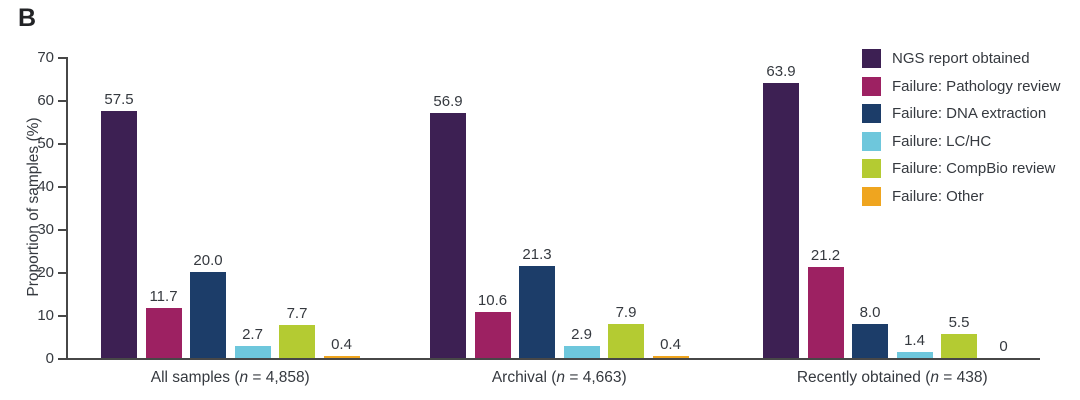 The image size is (1080, 400). What do you see at coordinates (781, 71) in the screenshot?
I see `bar-value-label: 63.9` at bounding box center [781, 71].